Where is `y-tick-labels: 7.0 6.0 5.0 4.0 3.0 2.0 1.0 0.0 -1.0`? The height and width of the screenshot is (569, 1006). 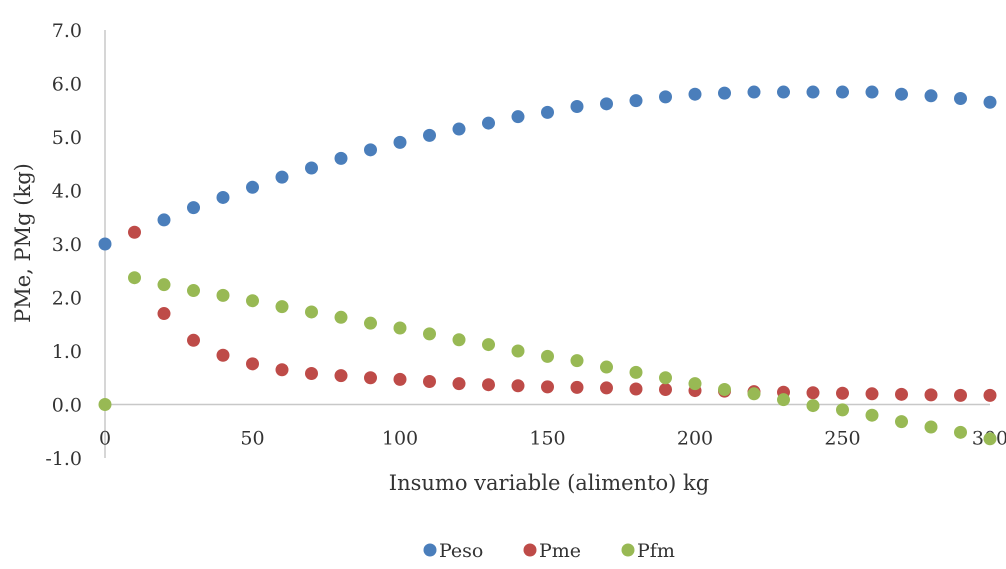 y-tick-labels: 7.0 6.0 5.0 4.0 3.0 2.0 1.0 0.0 -1.0 is located at coordinates (63, 245).